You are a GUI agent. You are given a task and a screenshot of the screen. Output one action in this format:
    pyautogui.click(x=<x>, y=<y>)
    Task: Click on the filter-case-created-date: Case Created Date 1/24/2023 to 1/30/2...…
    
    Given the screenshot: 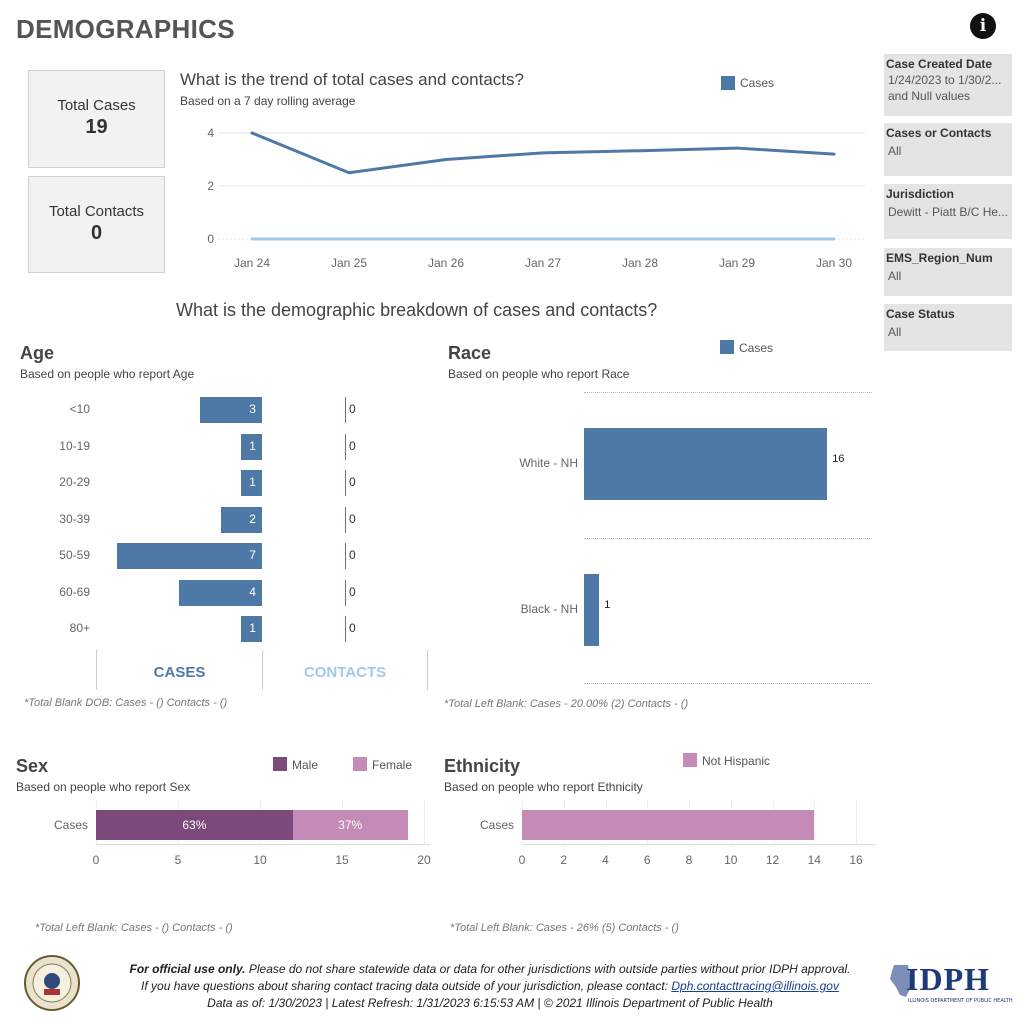 What is the action you would take?
    pyautogui.click(x=948, y=85)
    